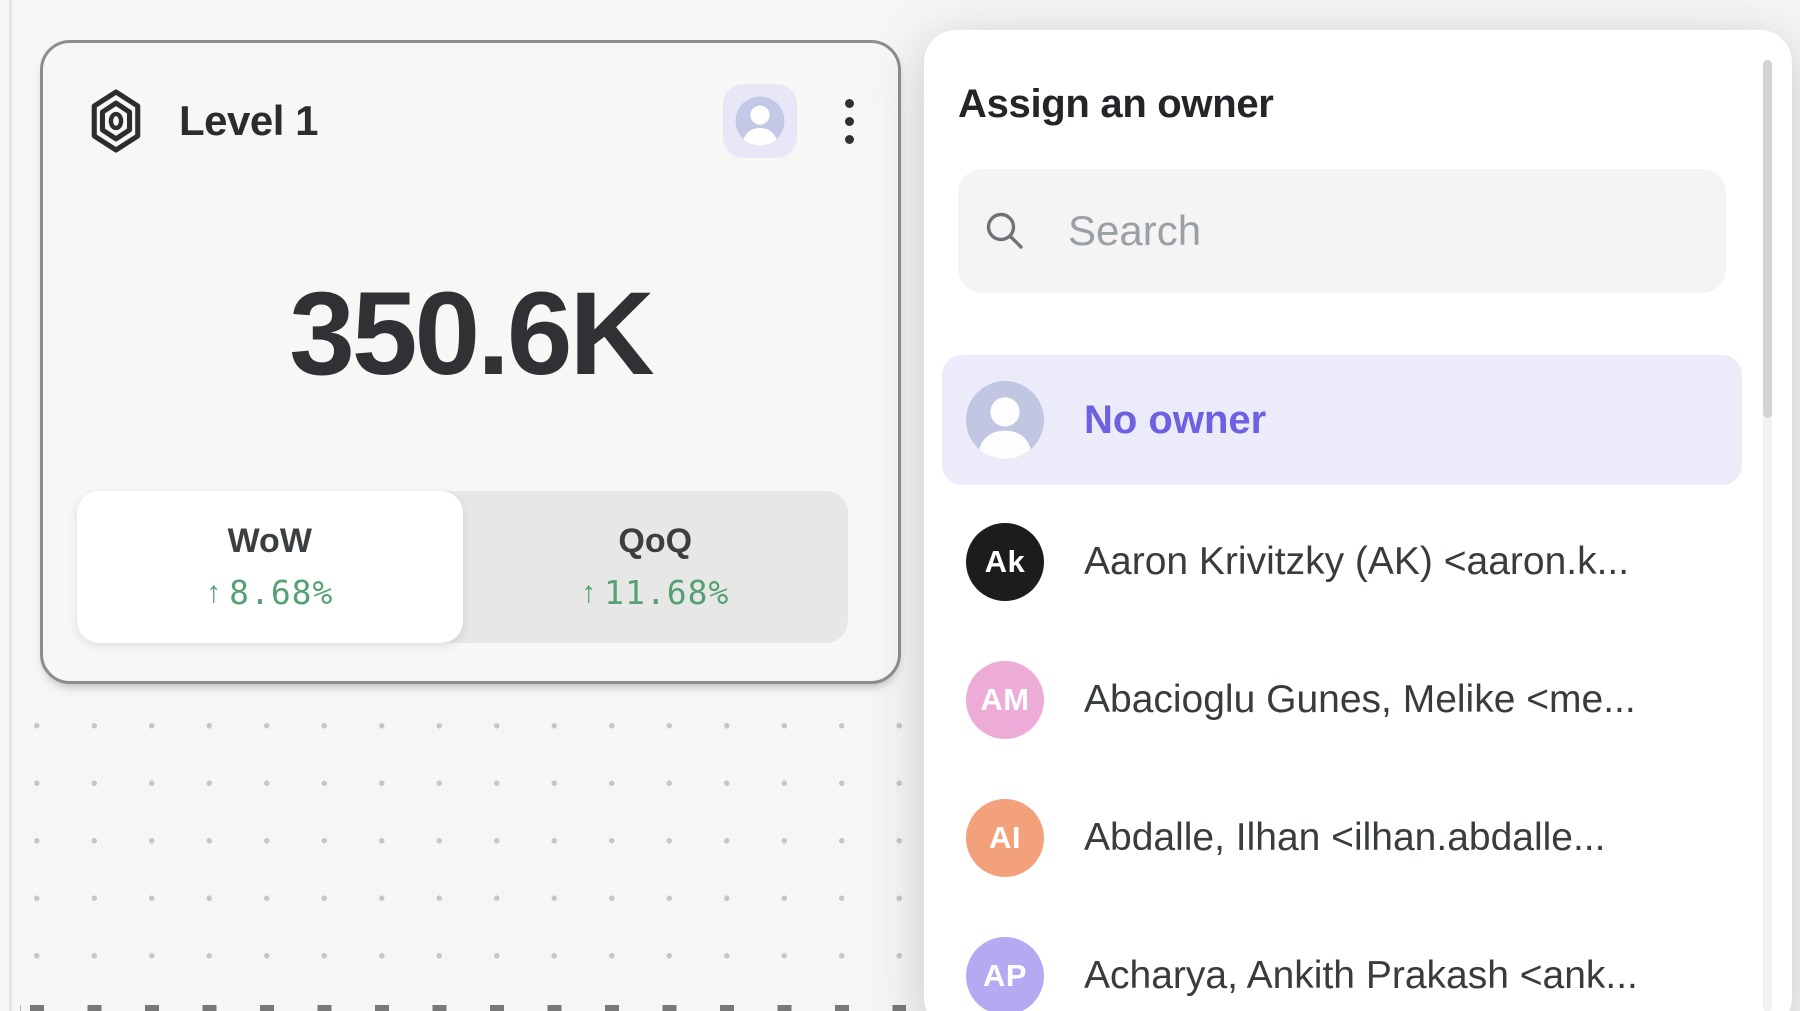  I want to click on tab-qoq-delta-value: 11.68%, so click(667, 592).